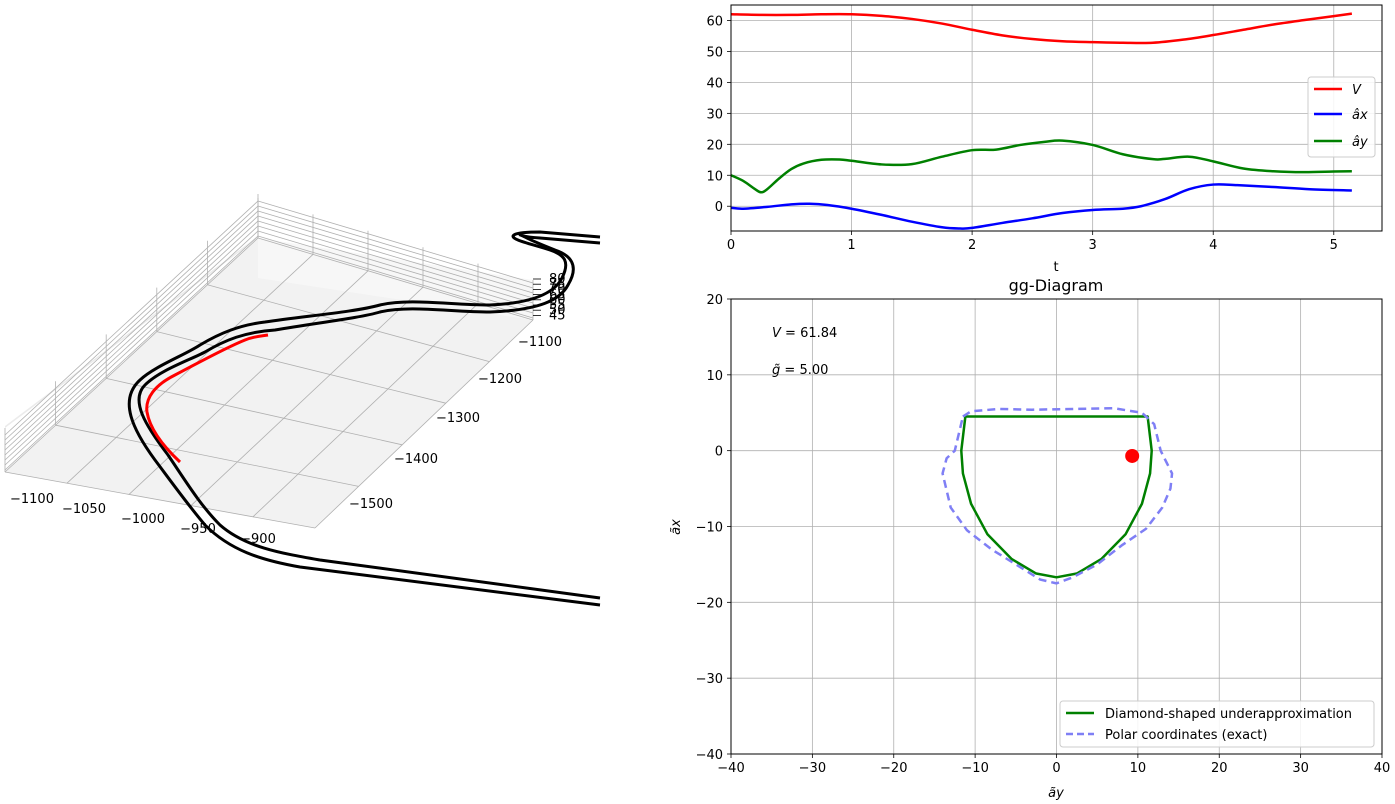  What do you see at coordinates (32, 499) in the screenshot?
I see `track-x-tick: −1100` at bounding box center [32, 499].